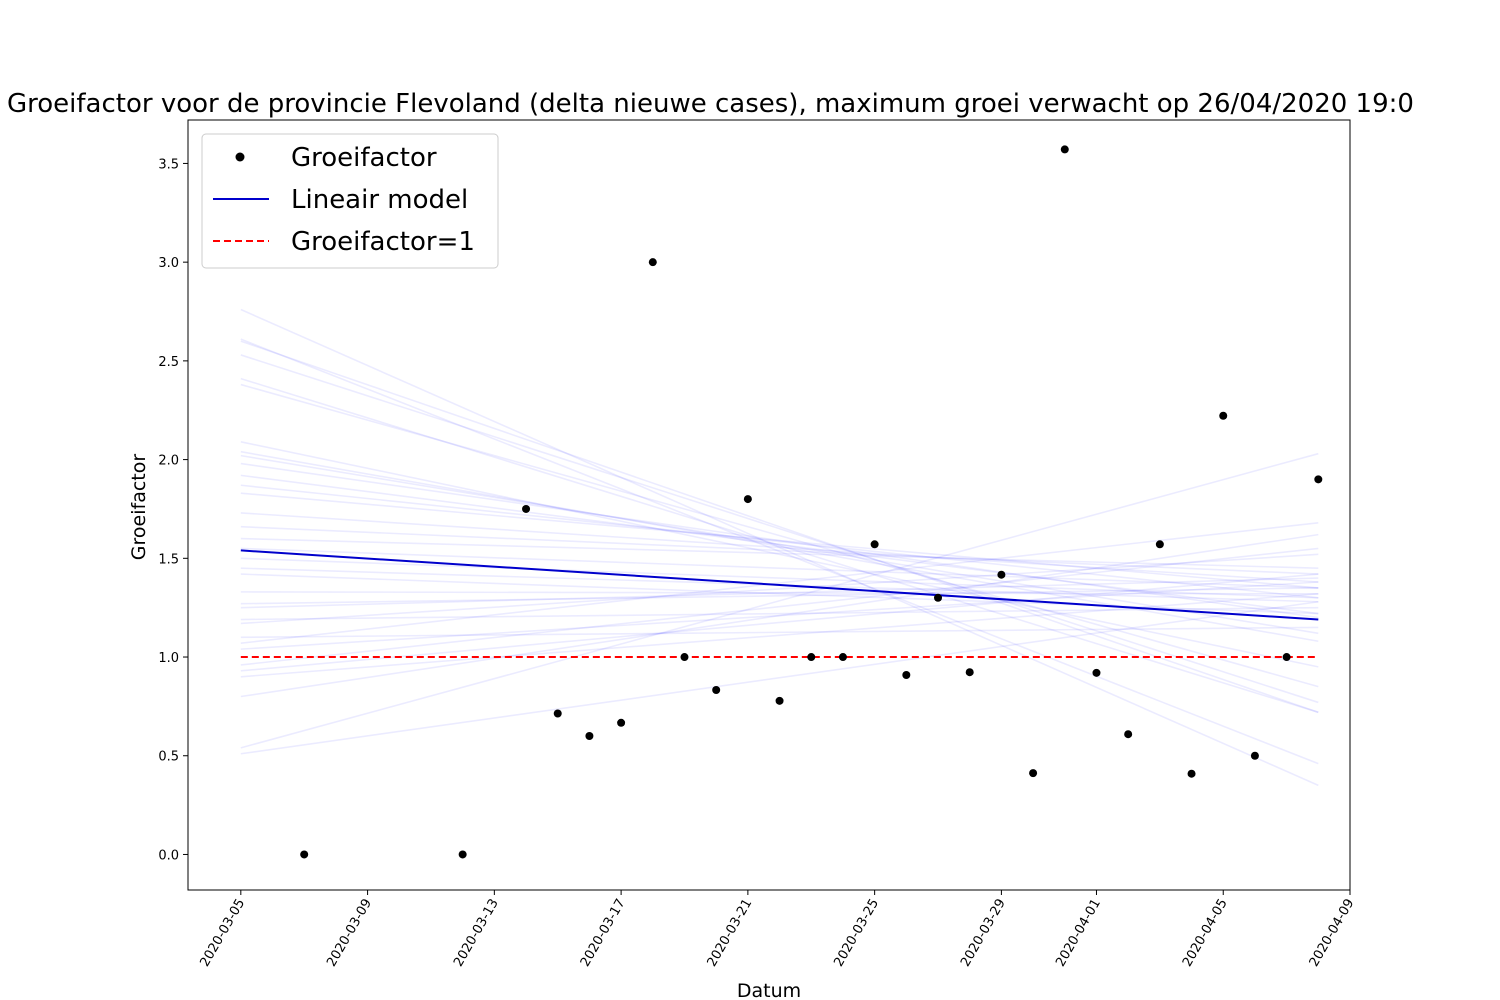  Describe the element at coordinates (173, 510) in the screenshot. I see `y-axis: 0.0 0.5 1.0 1.5 2.0 2.5 3.0 3.5` at that location.